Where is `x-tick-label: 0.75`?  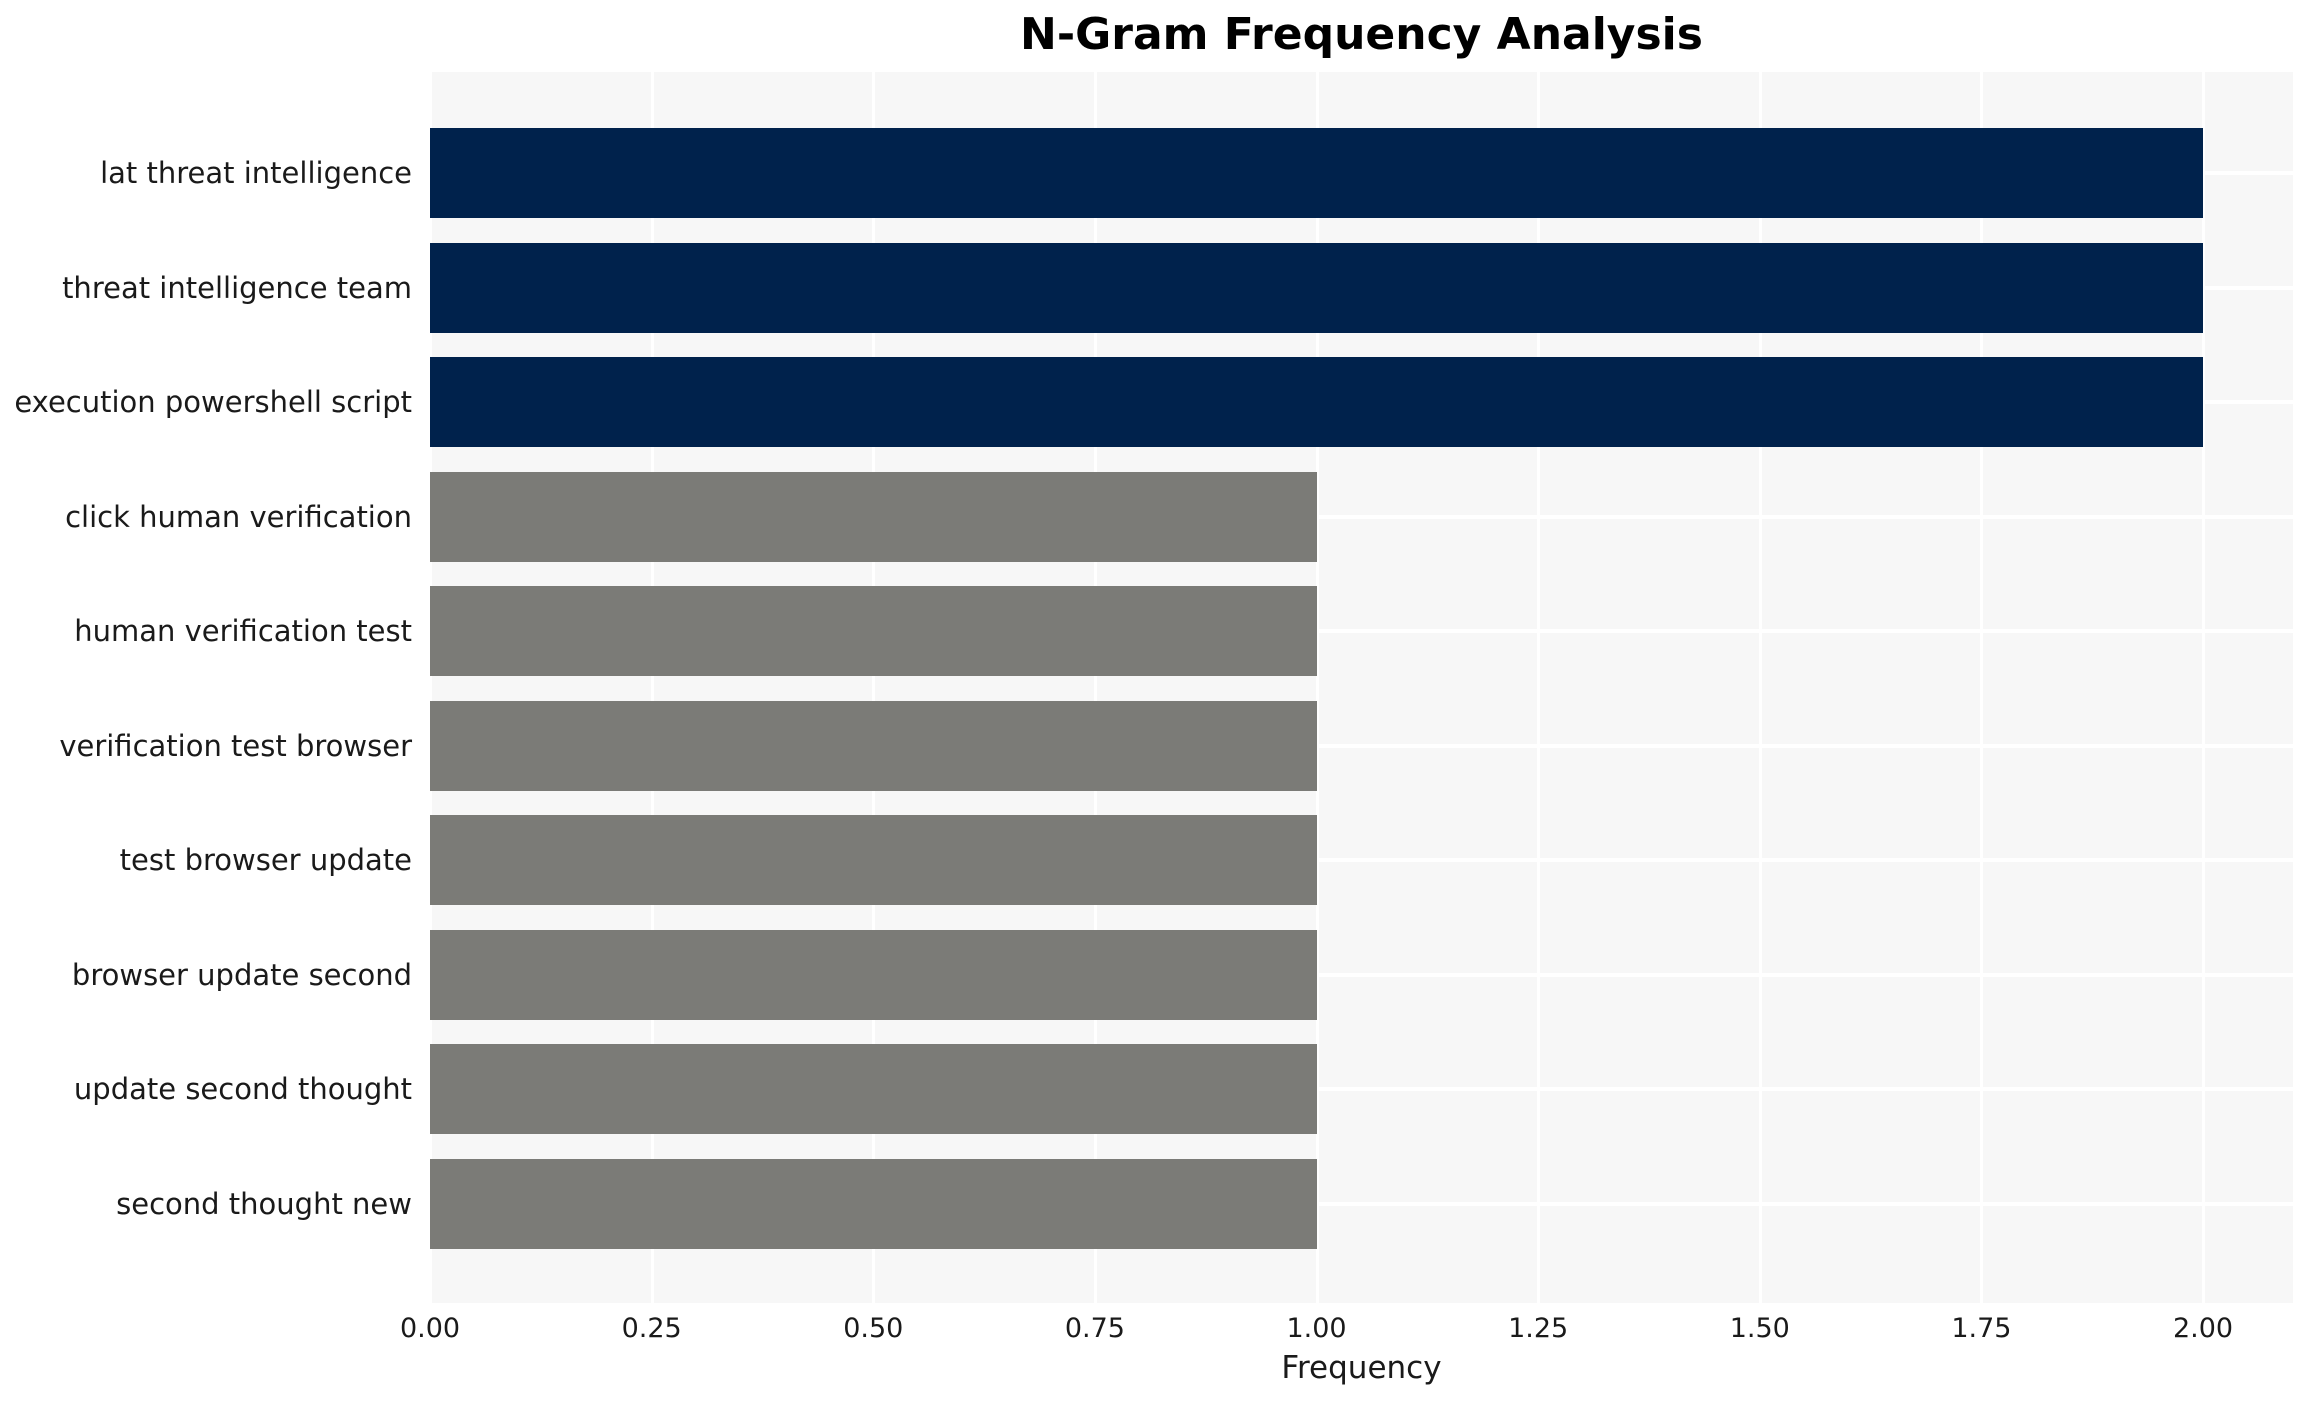 x-tick-label: 0.75 is located at coordinates (1094, 1328).